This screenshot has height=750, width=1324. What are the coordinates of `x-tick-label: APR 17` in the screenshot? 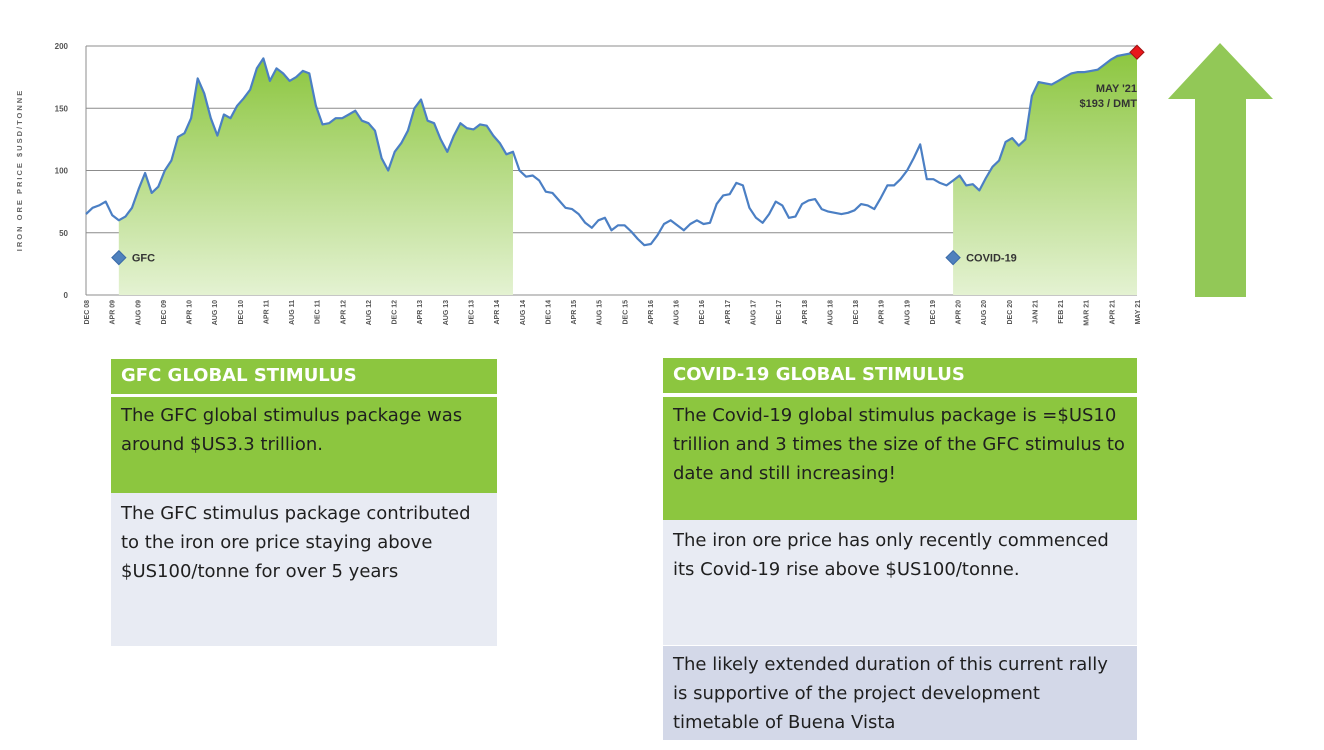 It's located at (728, 312).